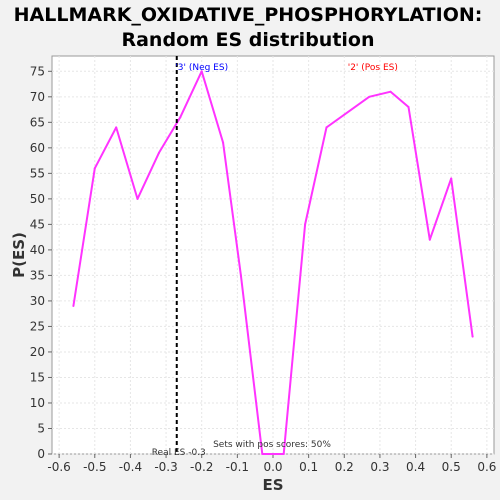  Describe the element at coordinates (37, 122) in the screenshot. I see `y-tick-label: 65` at that location.